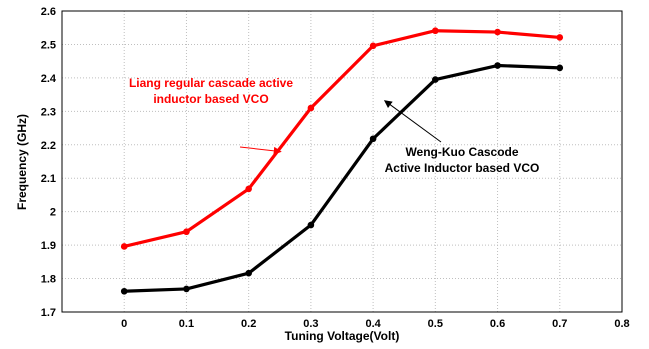 The height and width of the screenshot is (349, 649). Describe the element at coordinates (342, 336) in the screenshot. I see `x-axis-label: Tuning Voltage(Volt)` at that location.